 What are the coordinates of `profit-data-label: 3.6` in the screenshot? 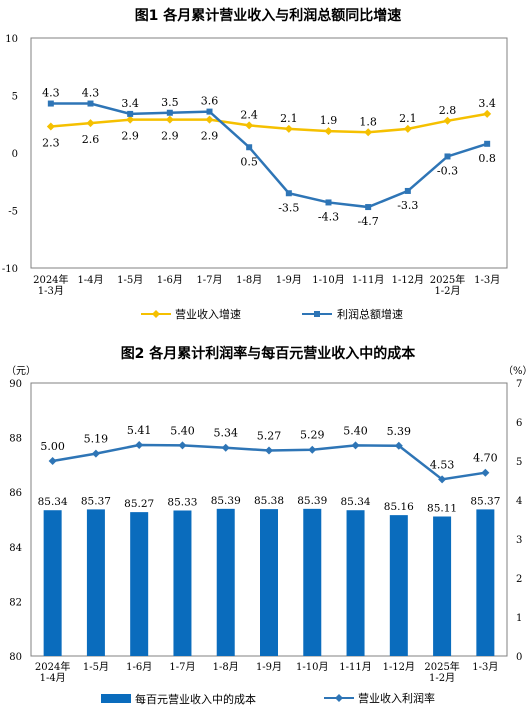 It's located at (210, 101).